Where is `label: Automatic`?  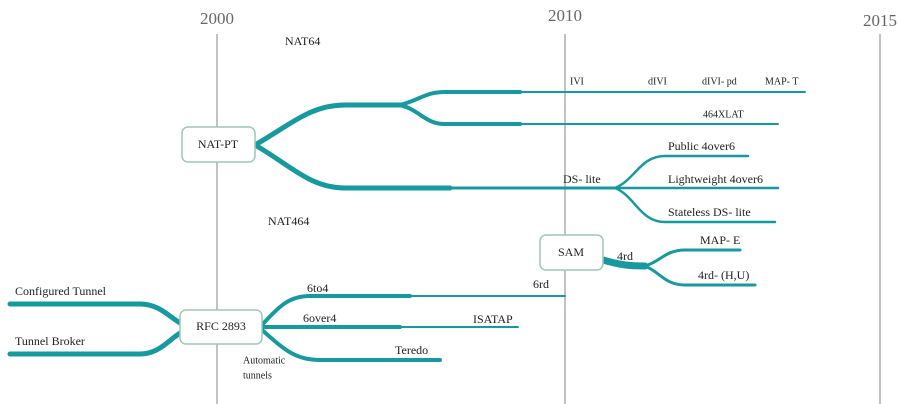 label: Automatic is located at coordinates (264, 360).